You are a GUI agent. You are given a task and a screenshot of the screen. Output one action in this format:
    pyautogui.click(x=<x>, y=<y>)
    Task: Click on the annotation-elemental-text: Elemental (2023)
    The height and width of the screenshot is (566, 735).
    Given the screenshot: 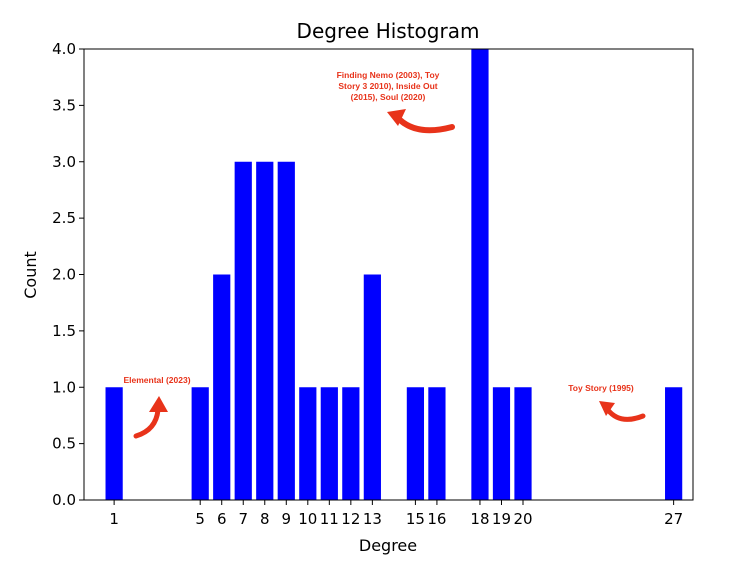 What is the action you would take?
    pyautogui.click(x=156, y=380)
    